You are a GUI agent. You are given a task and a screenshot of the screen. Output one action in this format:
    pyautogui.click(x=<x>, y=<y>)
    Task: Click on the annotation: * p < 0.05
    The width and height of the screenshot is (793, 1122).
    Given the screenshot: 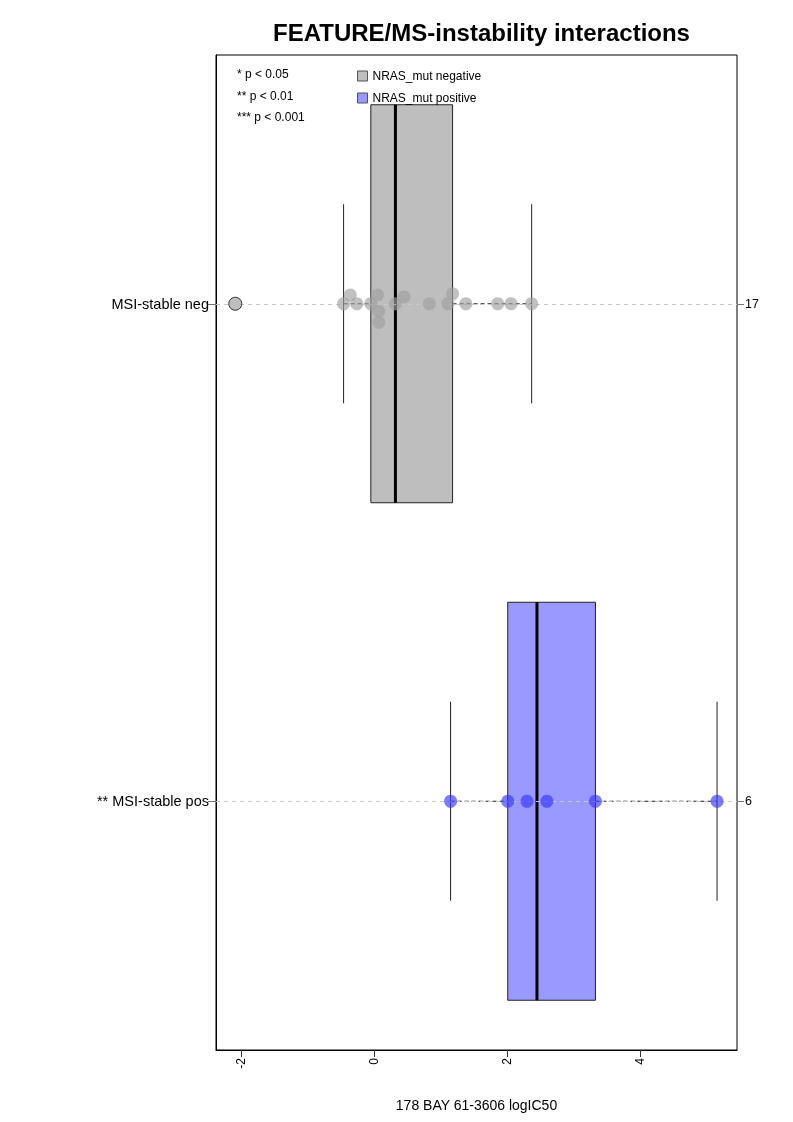 What is the action you would take?
    pyautogui.click(x=263, y=74)
    